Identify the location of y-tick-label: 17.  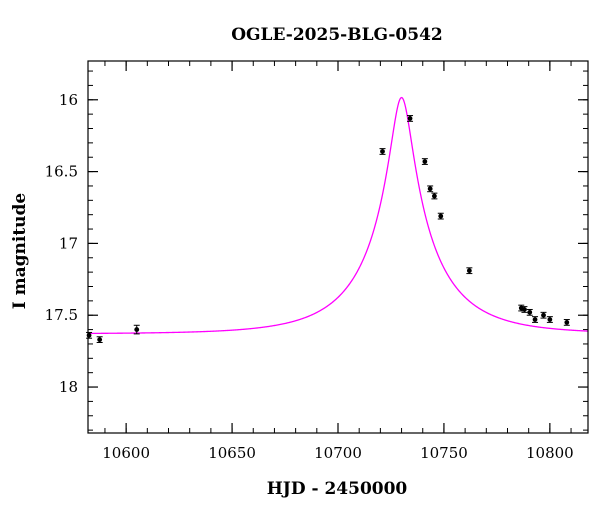
(68, 243).